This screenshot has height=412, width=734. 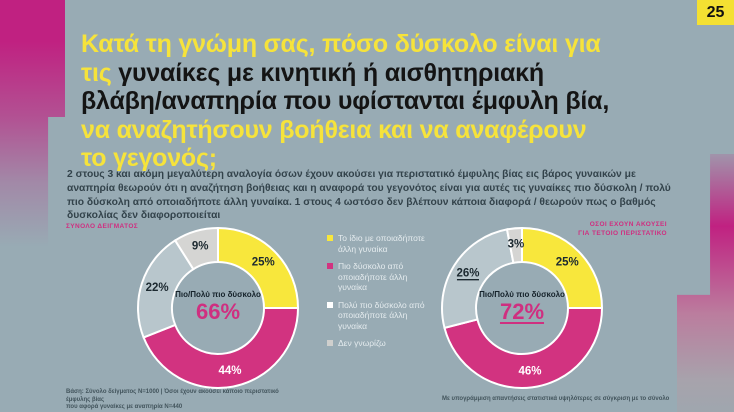 I want to click on slice-value-label: 9%, so click(x=200, y=247).